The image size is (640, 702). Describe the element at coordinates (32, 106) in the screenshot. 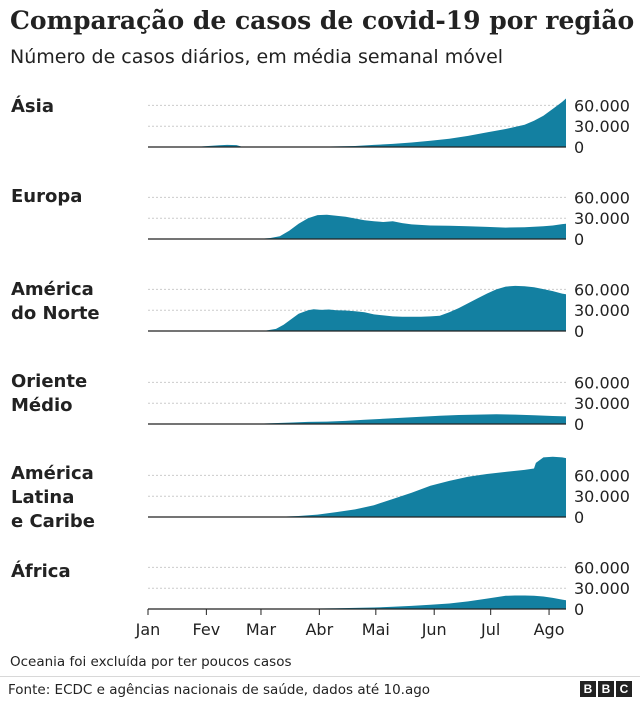

I see `region-label: Ásia` at that location.